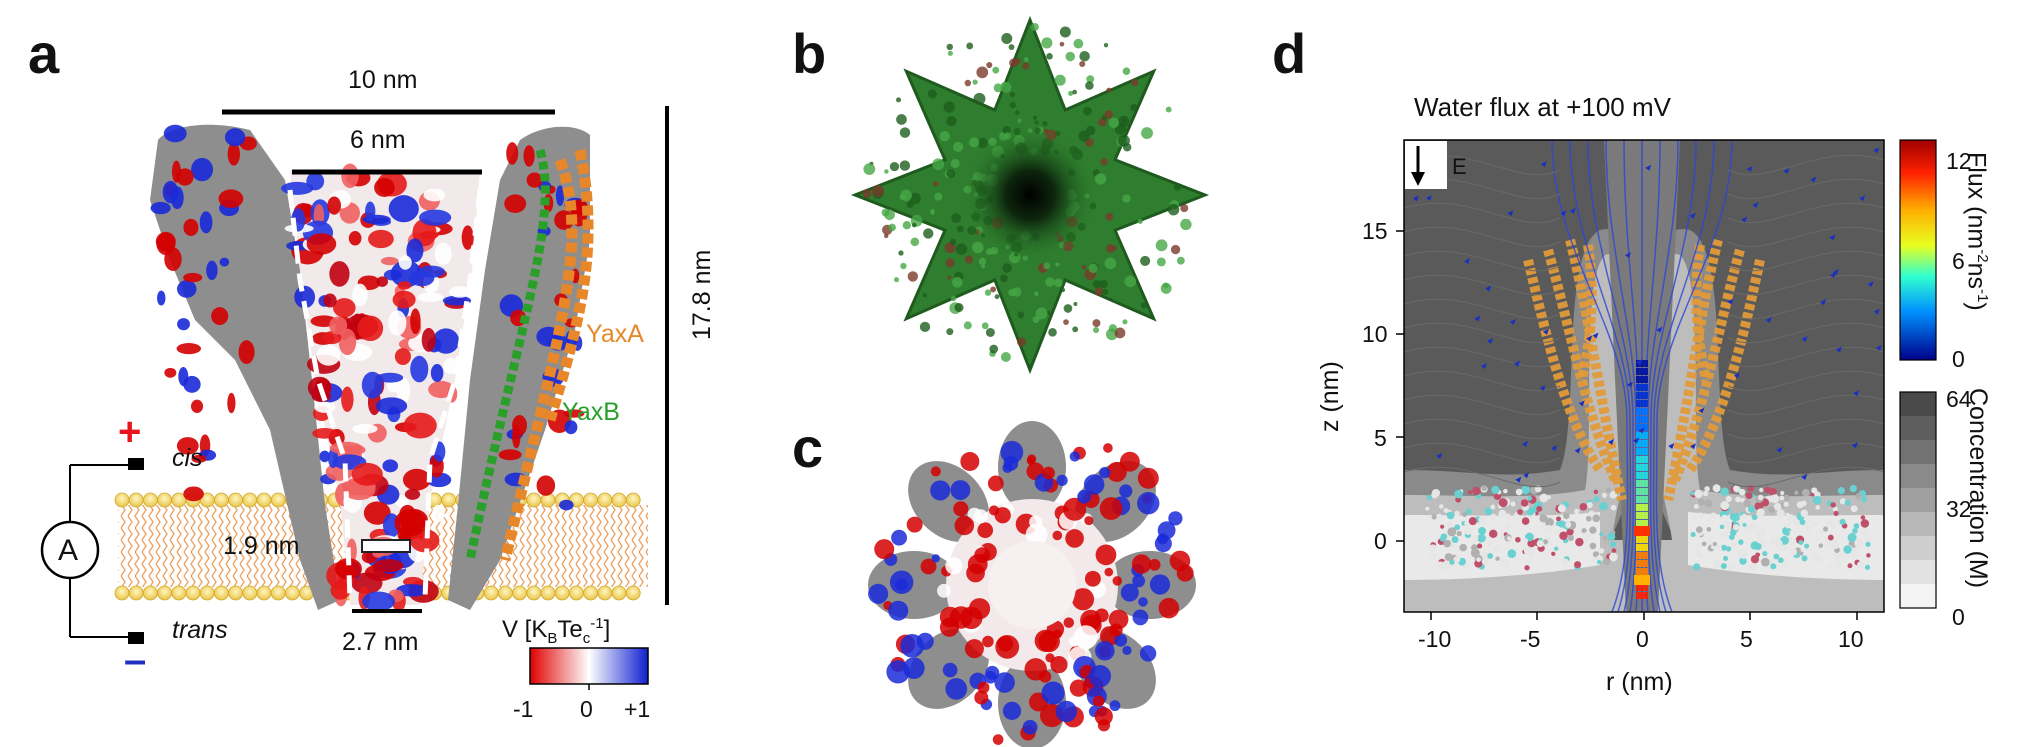 The width and height of the screenshot is (2032, 747). Describe the element at coordinates (1418, 179) in the screenshot. I see `field-arrow-icon` at that location.